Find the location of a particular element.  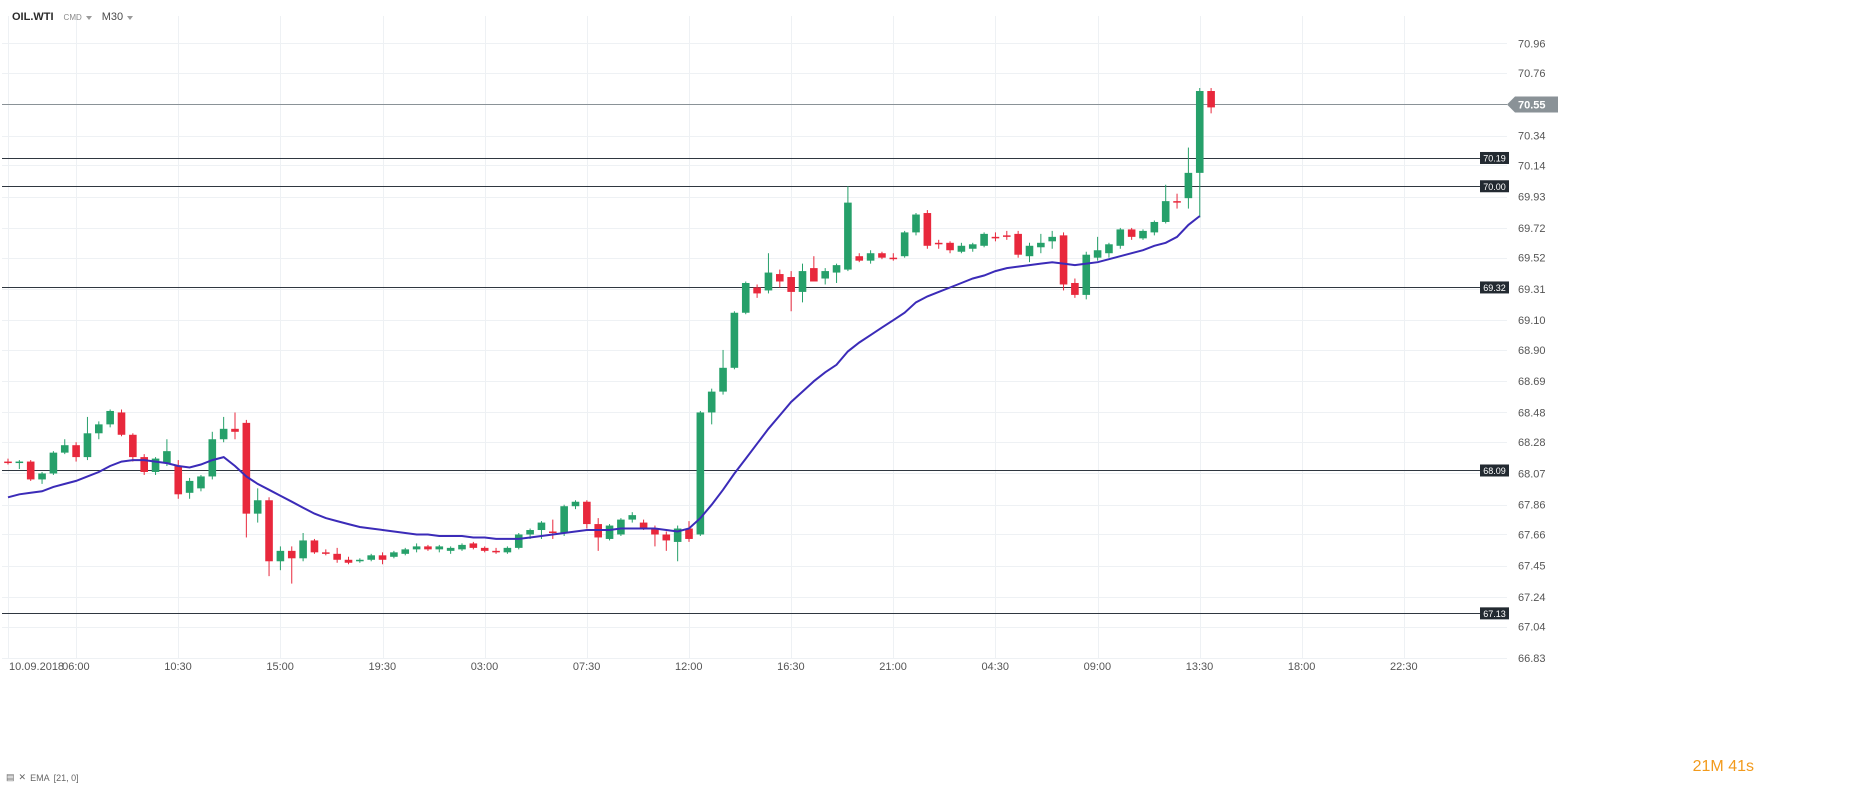

level-price-tag: 70.00 is located at coordinates (1494, 186).